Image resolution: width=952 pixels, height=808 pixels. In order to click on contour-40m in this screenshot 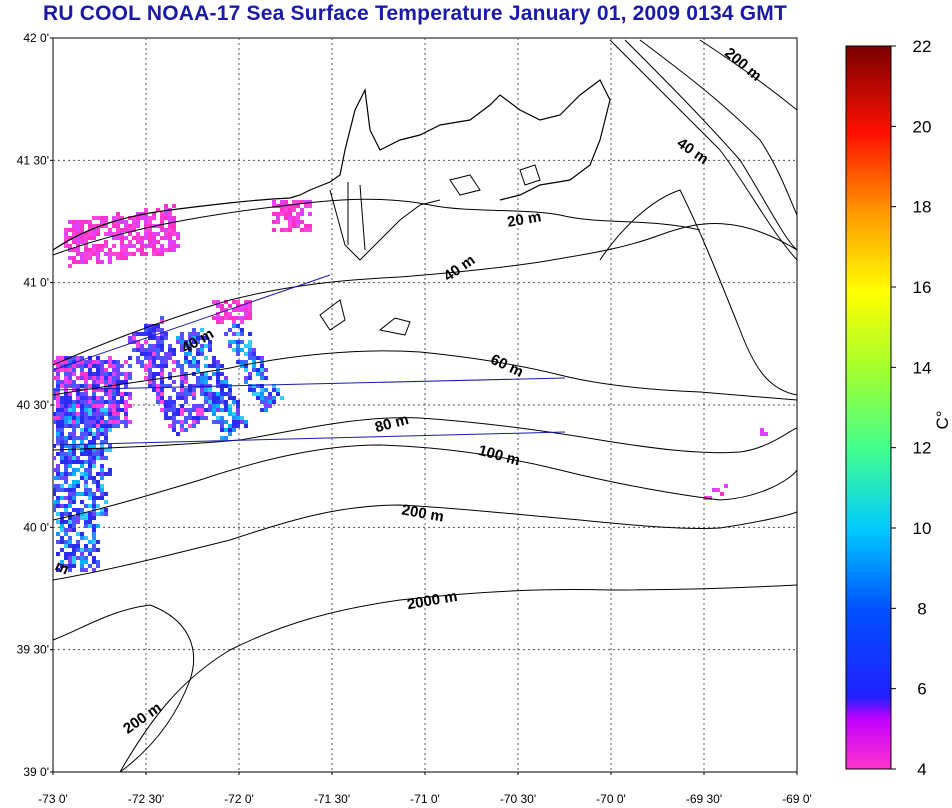, I will do `click(425, 294)`.